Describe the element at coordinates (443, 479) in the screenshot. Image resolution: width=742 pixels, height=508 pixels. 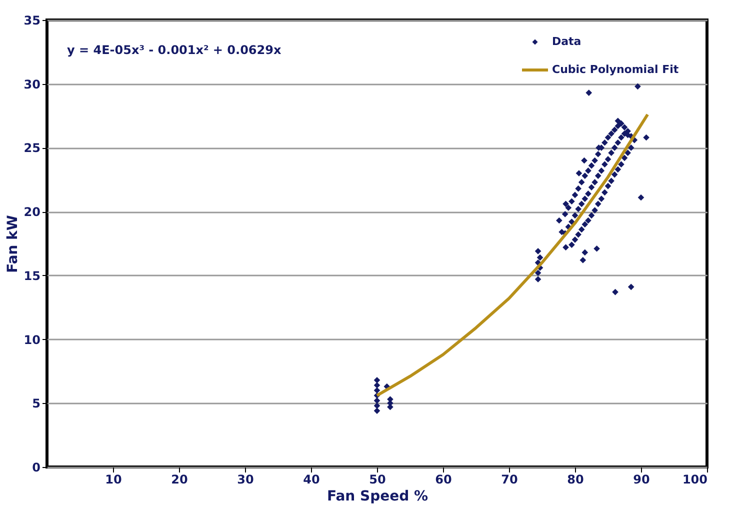
I see `x-tick-label: 60` at that location.